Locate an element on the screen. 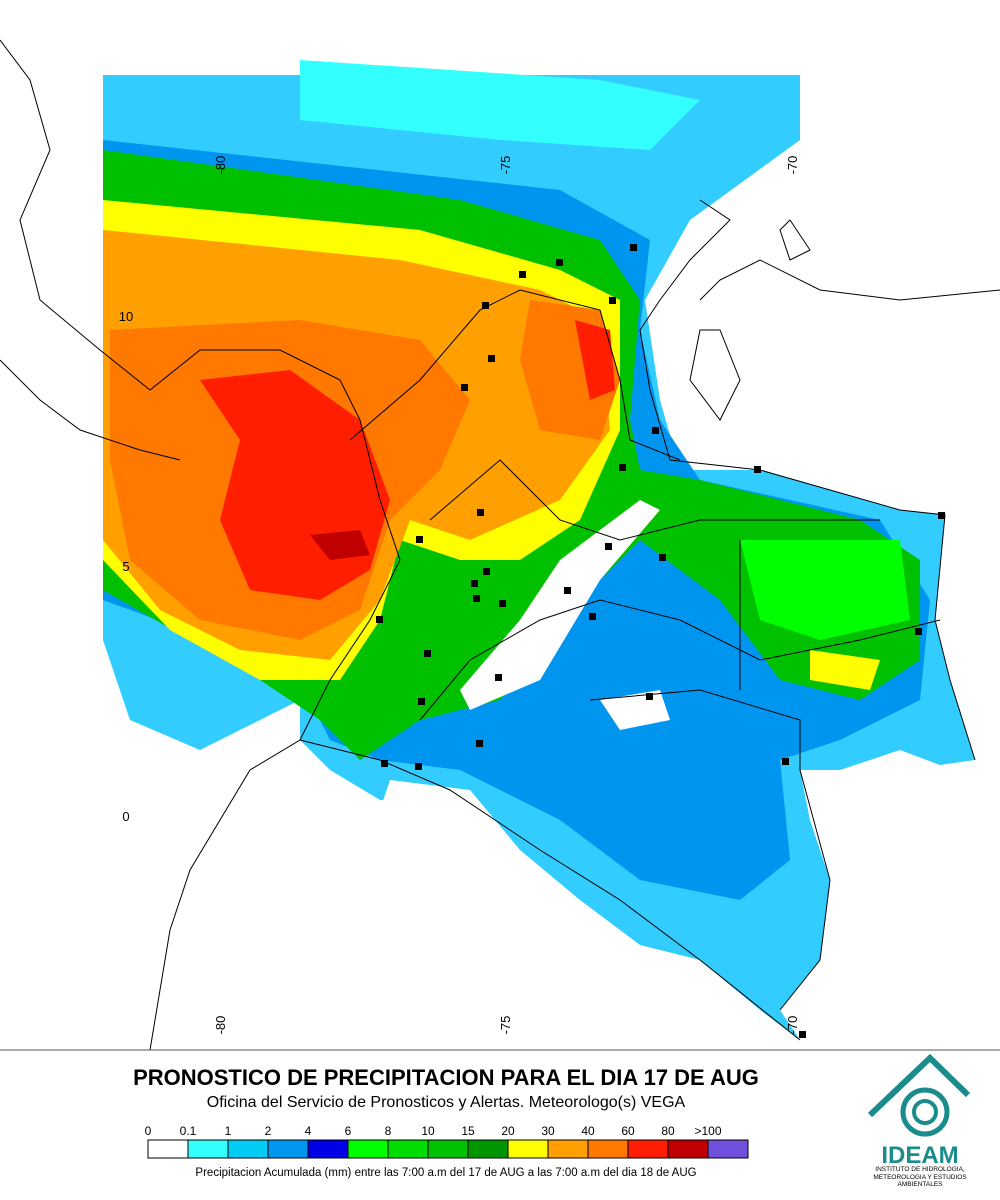 The height and width of the screenshot is (1200, 1000). lat-label: 10 is located at coordinates (126, 316).